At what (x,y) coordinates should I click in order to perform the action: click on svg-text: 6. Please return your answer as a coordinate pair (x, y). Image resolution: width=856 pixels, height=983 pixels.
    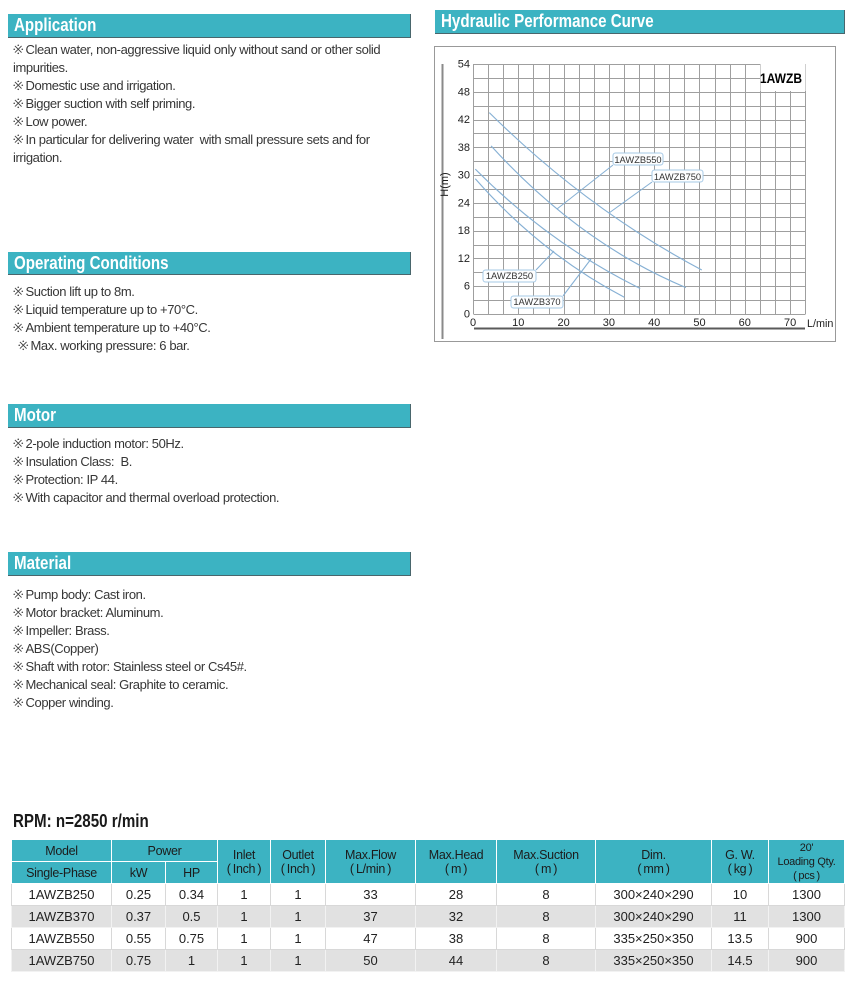
    Looking at the image, I should click on (467, 287).